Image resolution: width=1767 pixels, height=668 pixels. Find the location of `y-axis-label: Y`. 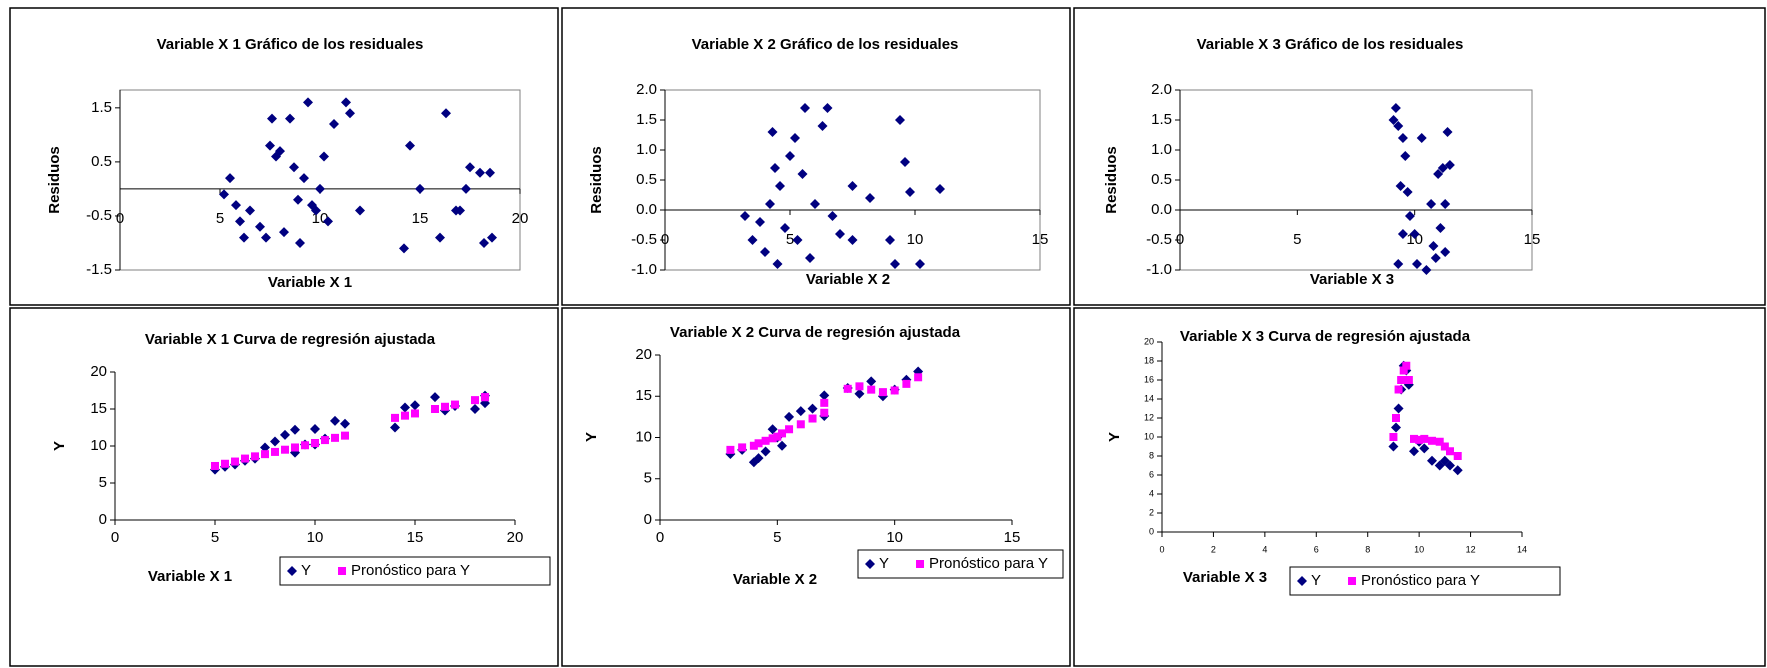

y-axis-label: Y is located at coordinates (1114, 437).